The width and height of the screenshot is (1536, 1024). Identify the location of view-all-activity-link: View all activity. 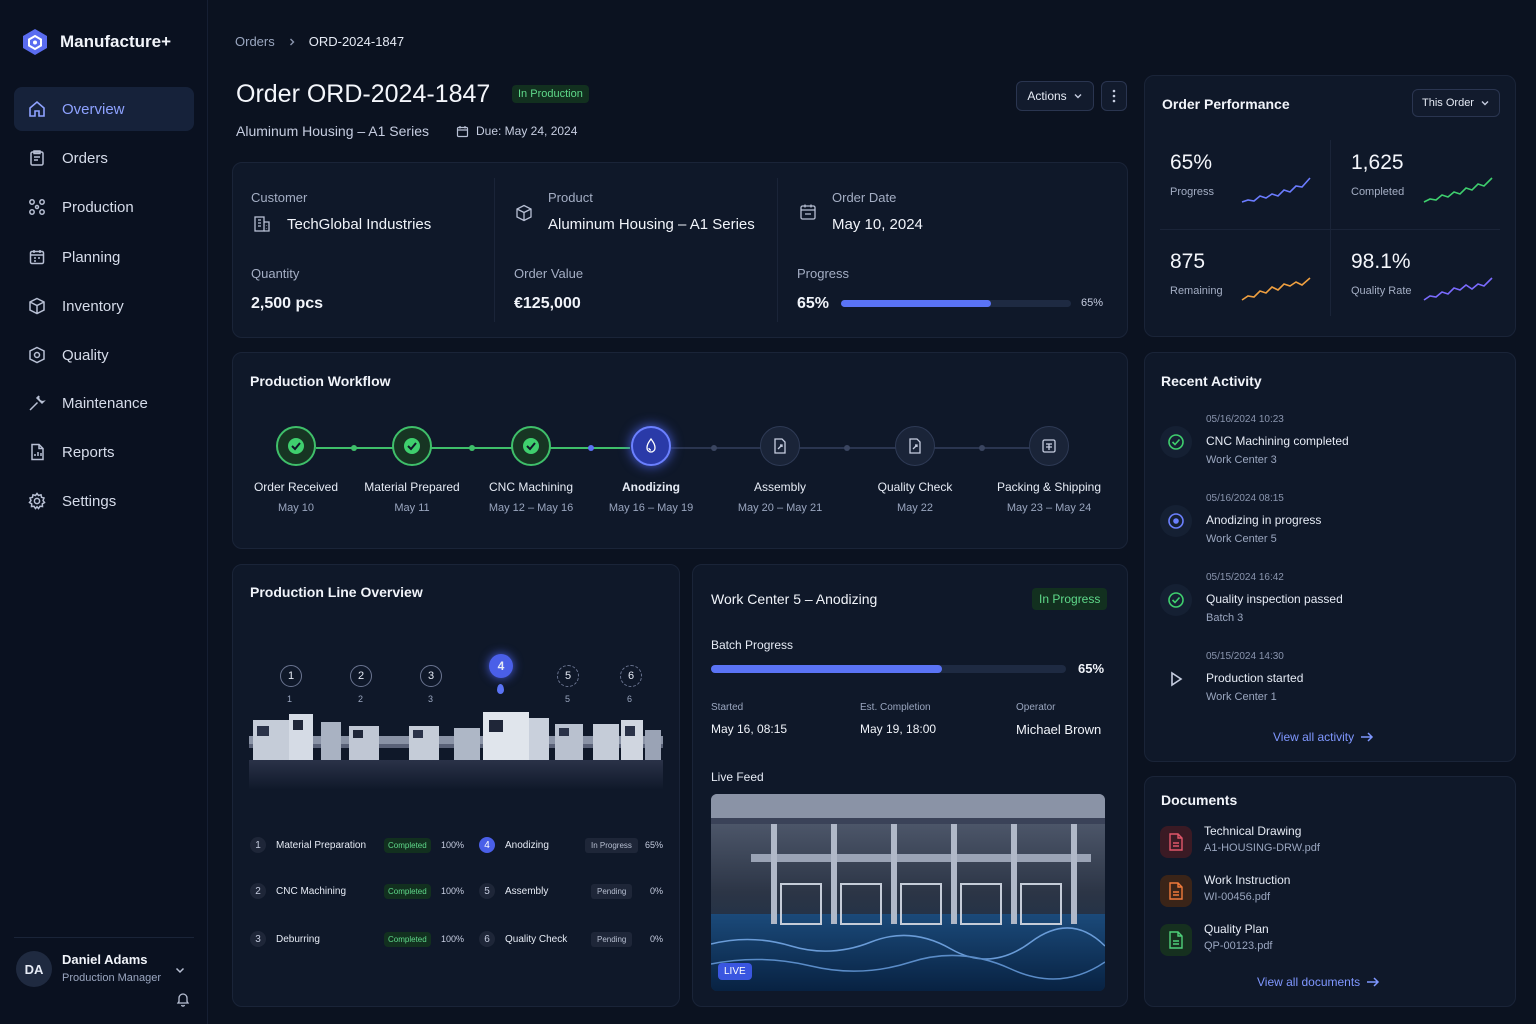
(1323, 737).